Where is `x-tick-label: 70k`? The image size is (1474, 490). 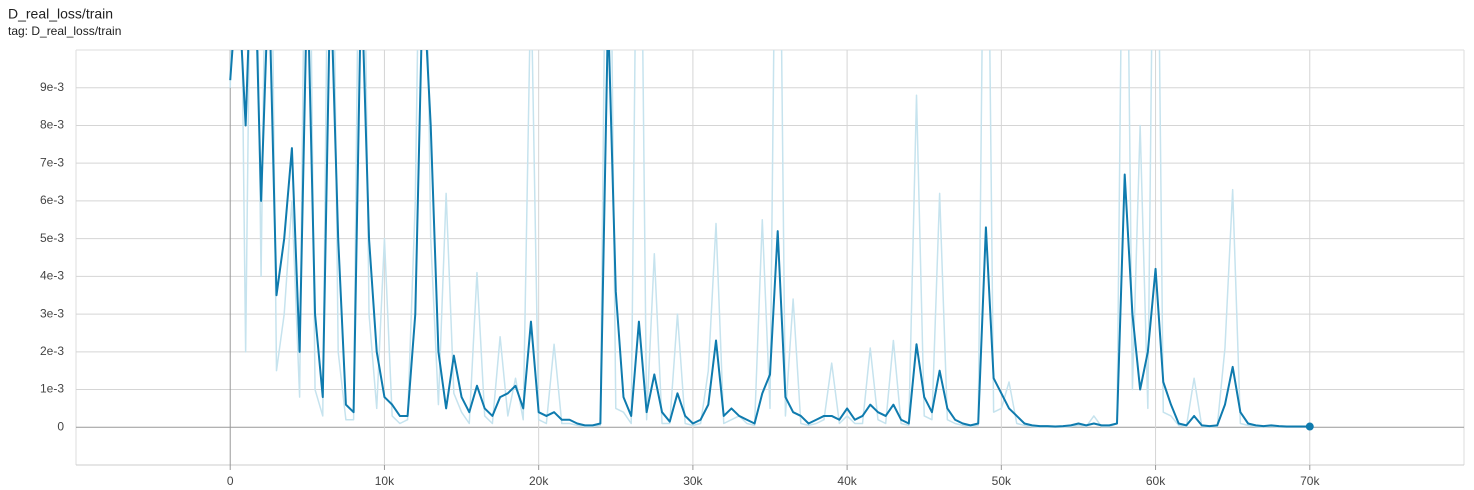
x-tick-label: 70k is located at coordinates (1310, 481).